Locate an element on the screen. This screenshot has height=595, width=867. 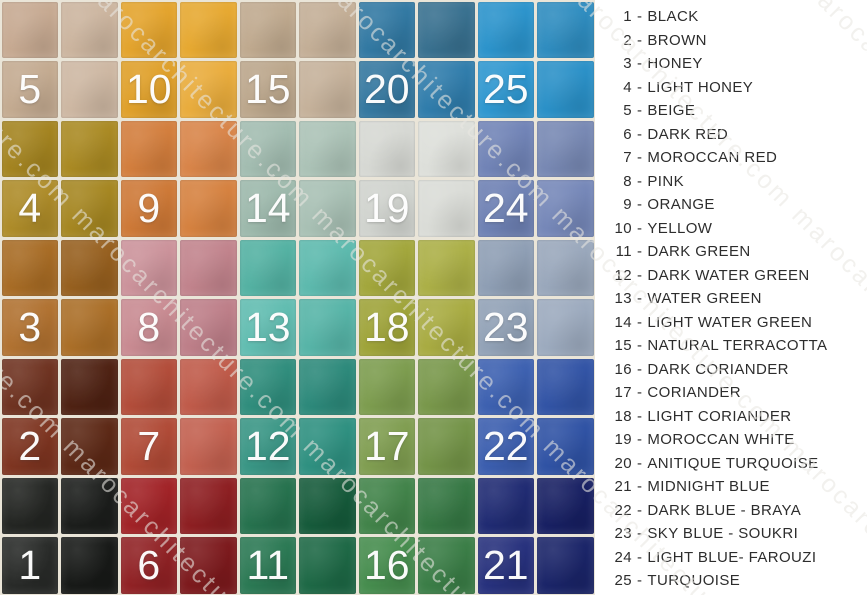
tile-block-21: 21 is located at coordinates (535, 535).